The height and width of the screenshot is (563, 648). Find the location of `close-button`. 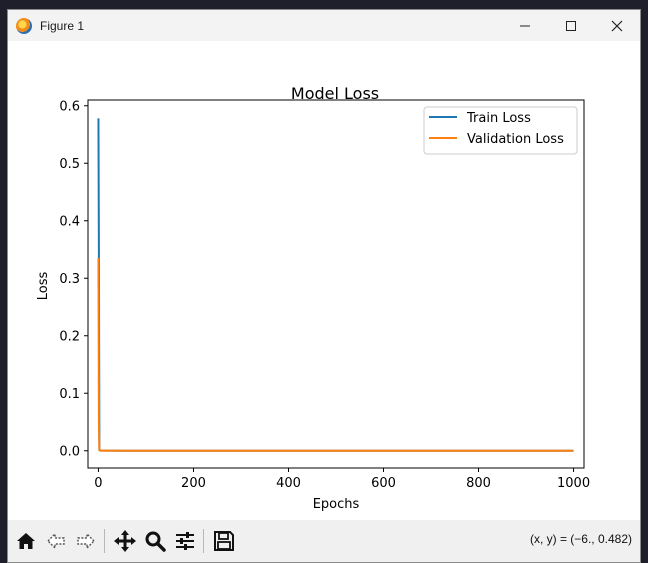

close-button is located at coordinates (617, 25).